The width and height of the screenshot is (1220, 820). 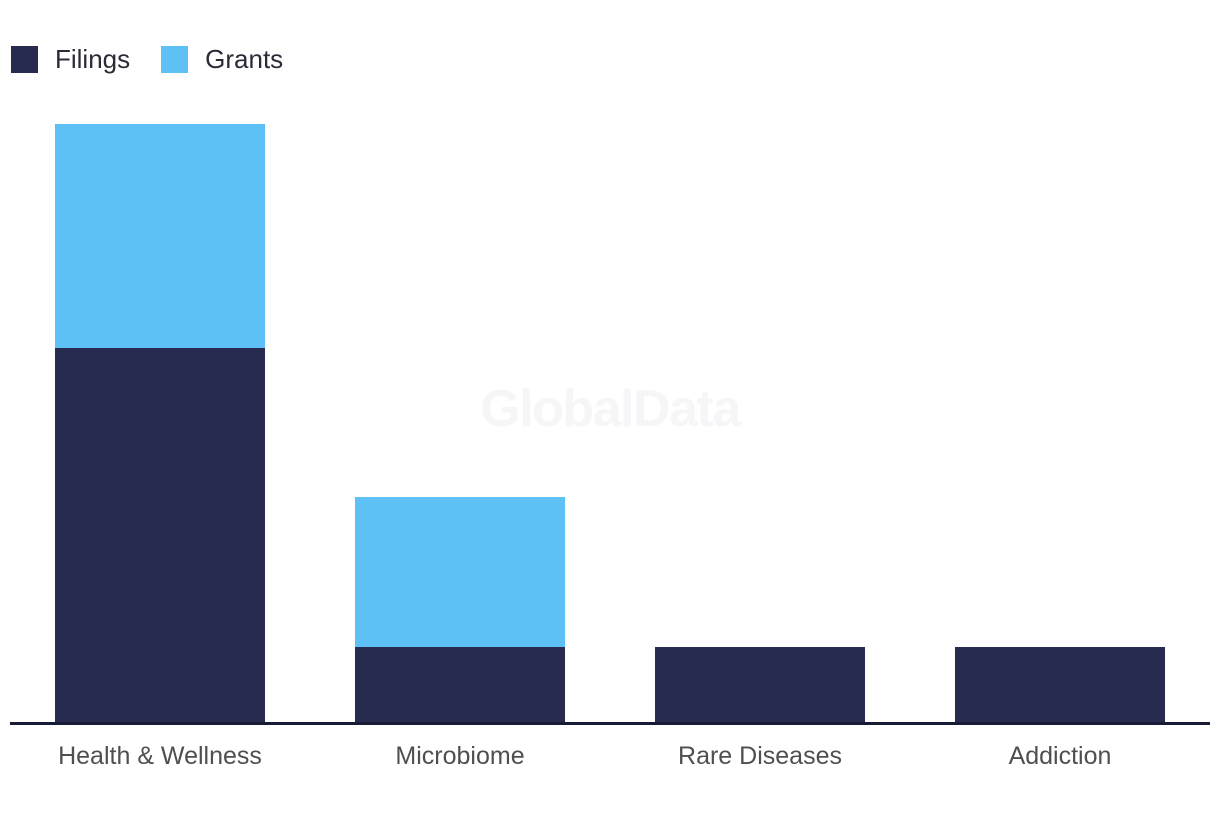 What do you see at coordinates (460, 756) in the screenshot?
I see `x-axis-label-microbiome: Microbiome` at bounding box center [460, 756].